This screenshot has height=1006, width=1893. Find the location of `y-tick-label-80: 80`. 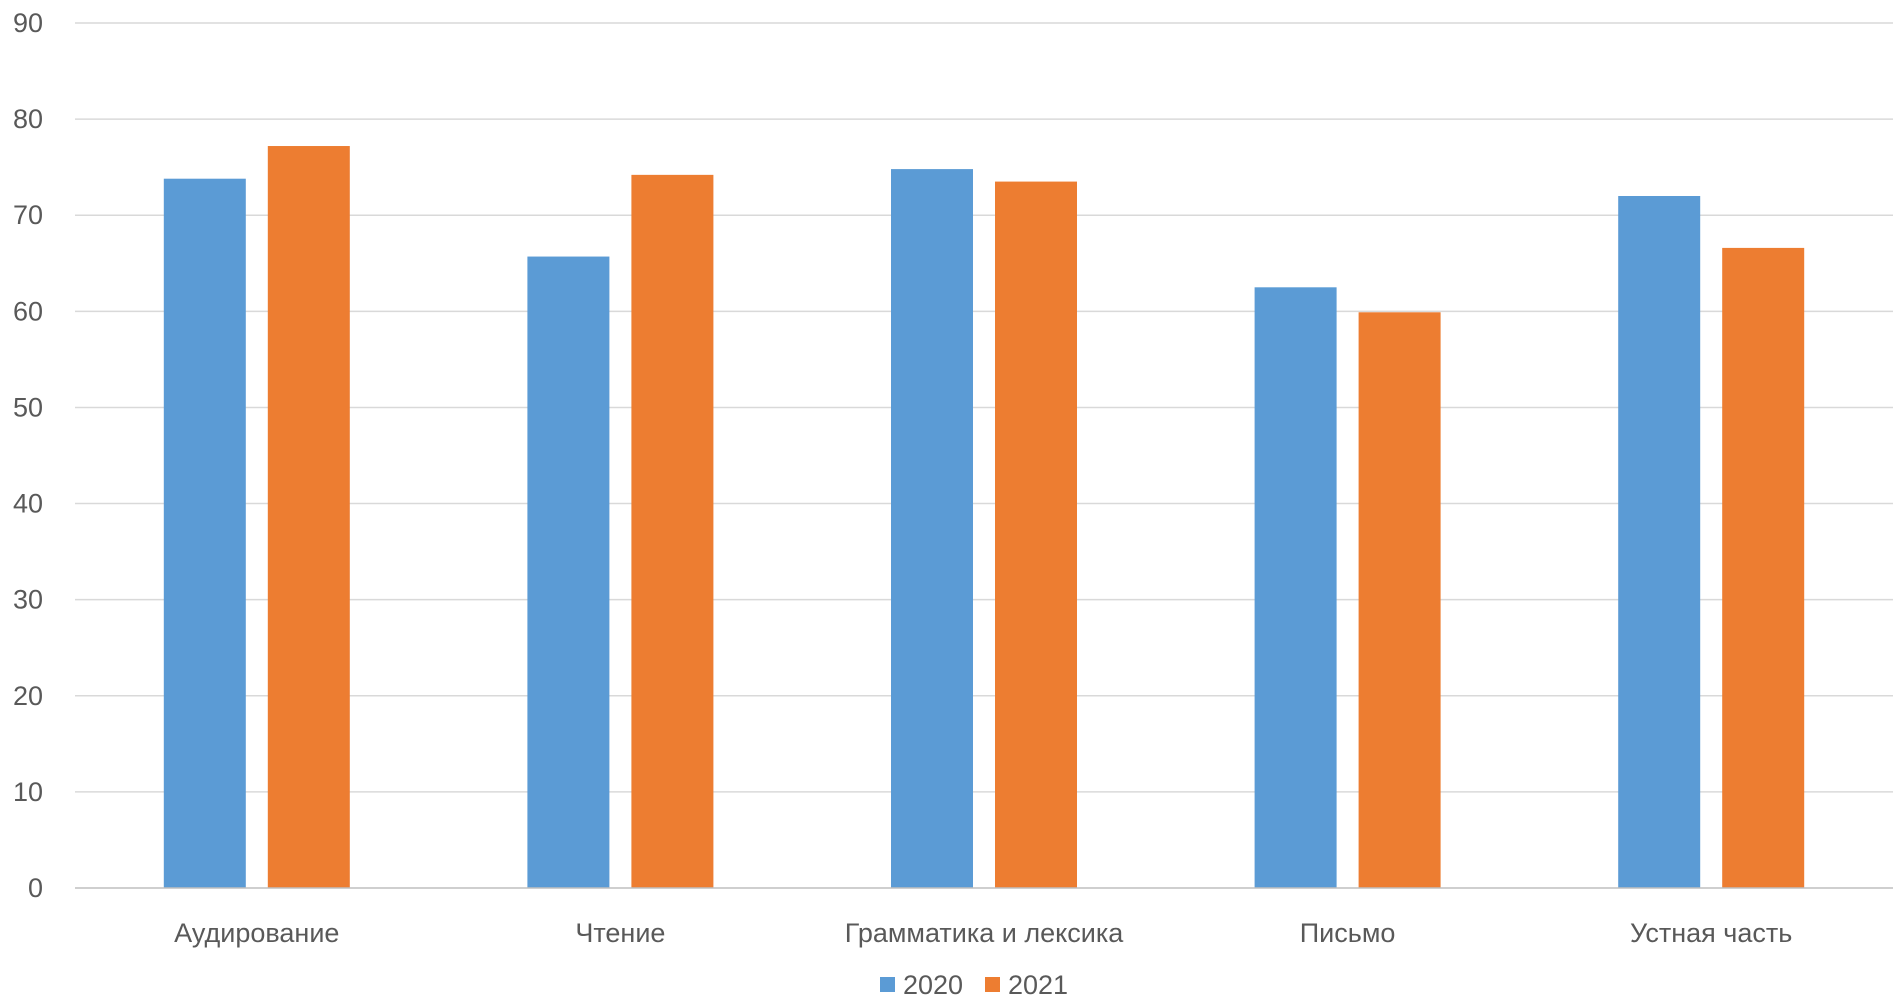

y-tick-label-80: 80 is located at coordinates (28, 119).